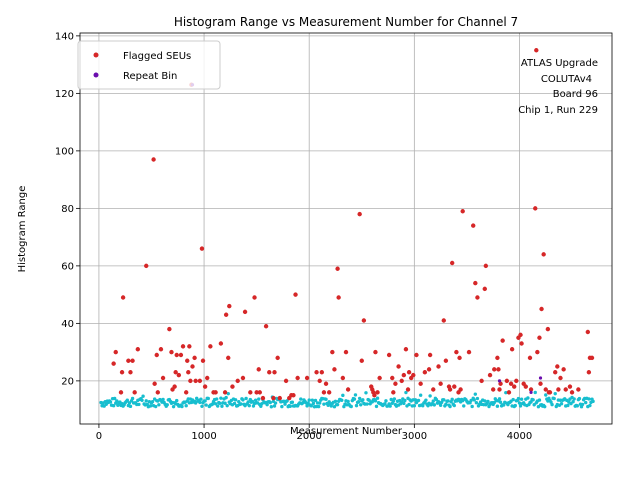 The width and height of the screenshot is (640, 480). What do you see at coordinates (150, 76) in the screenshot?
I see `legend-label-repeat-bin: Repeat Bin` at bounding box center [150, 76].